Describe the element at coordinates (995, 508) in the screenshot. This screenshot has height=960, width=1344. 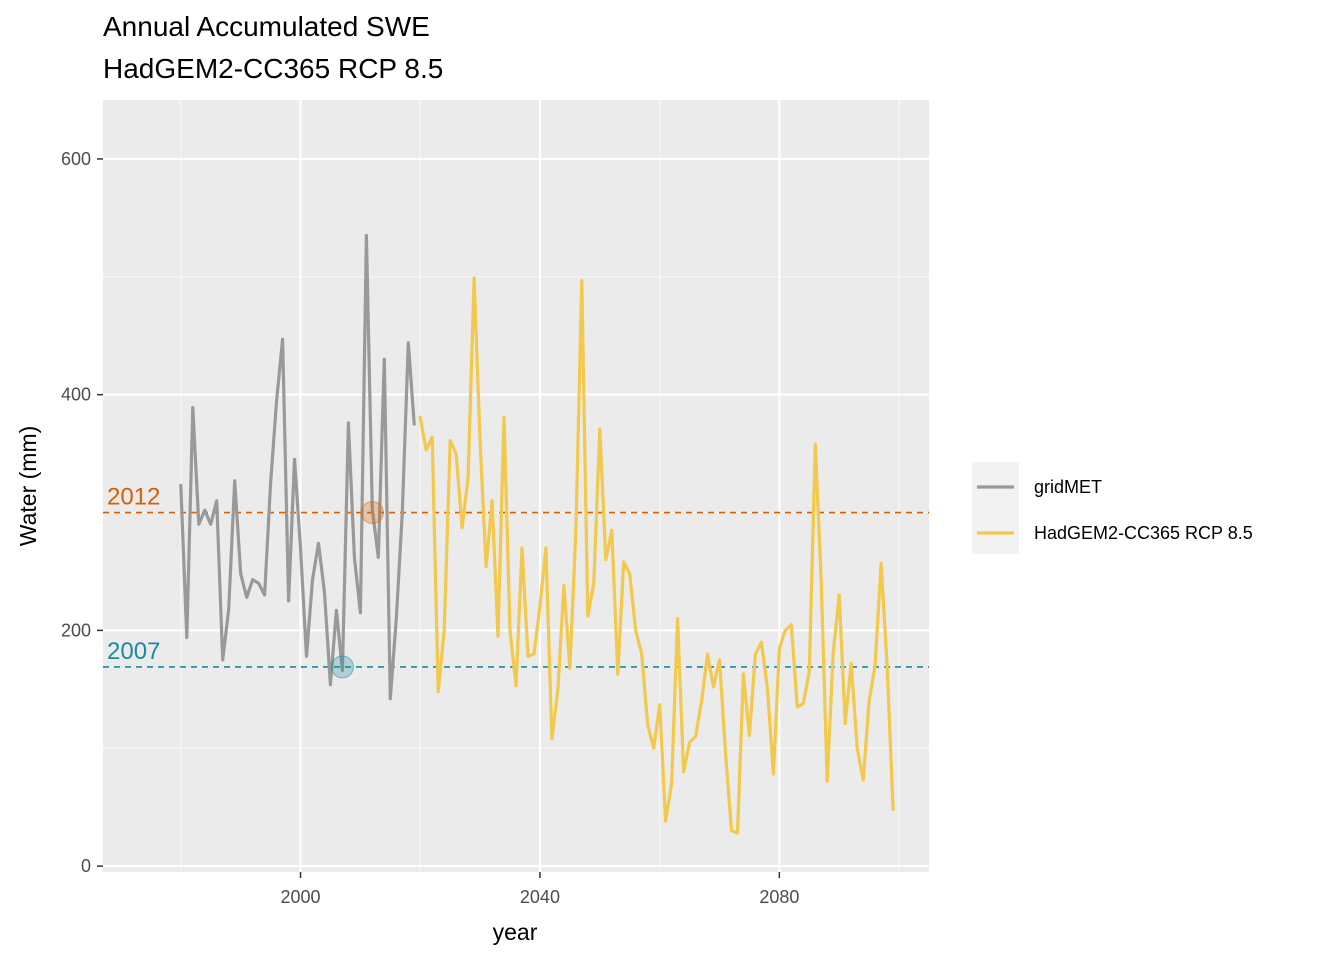
I see `legend-key-background` at that location.